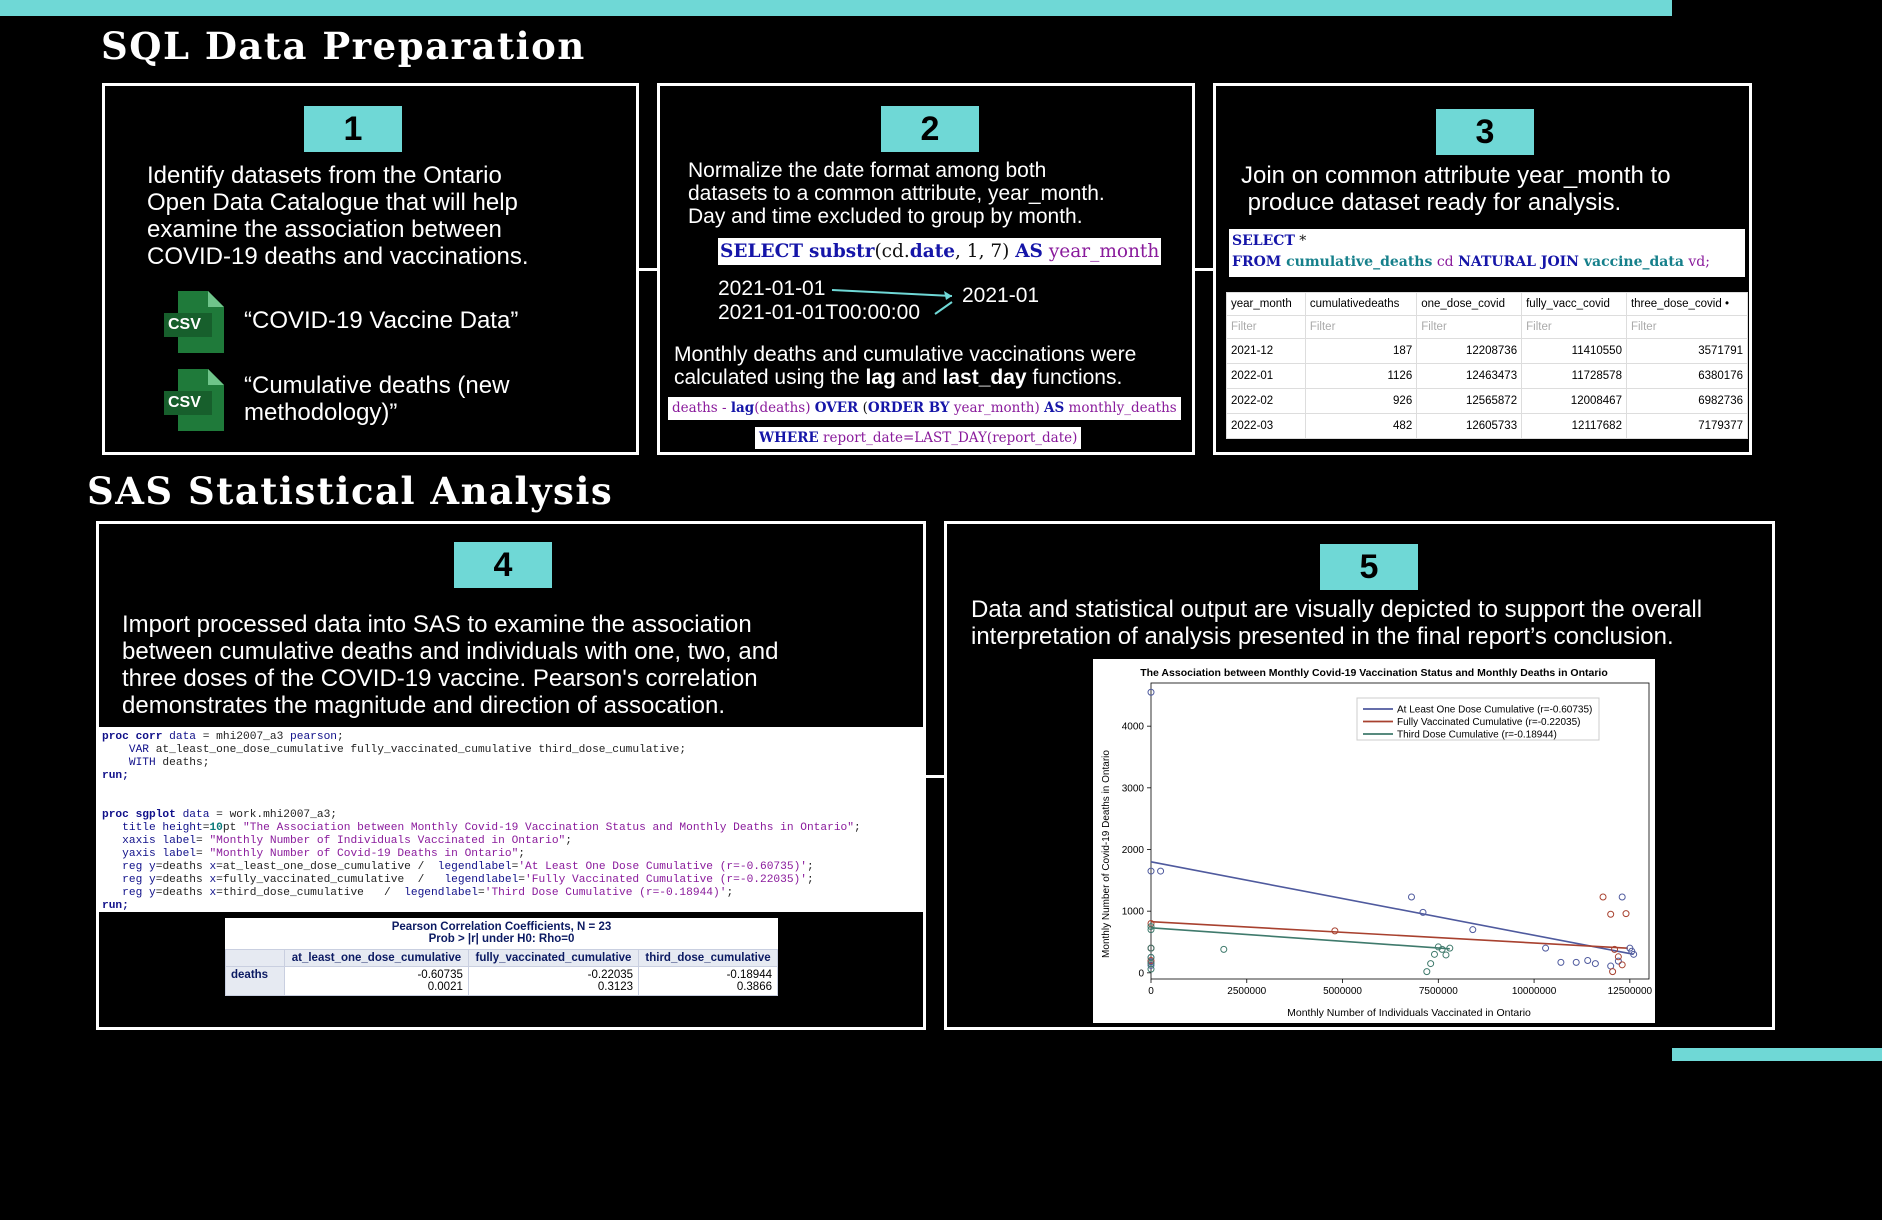 The height and width of the screenshot is (1220, 1882). I want to click on sql-text: deaths -, so click(701, 408).